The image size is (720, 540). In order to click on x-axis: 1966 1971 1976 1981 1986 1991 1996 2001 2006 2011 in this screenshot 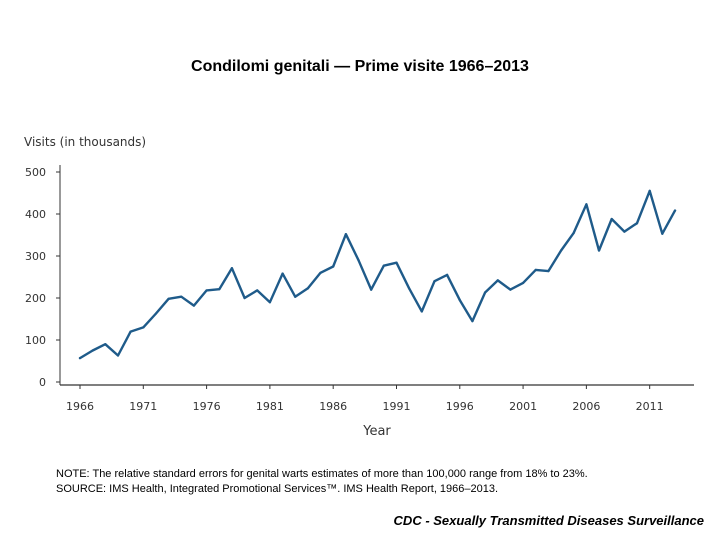, I will do `click(377, 398)`.